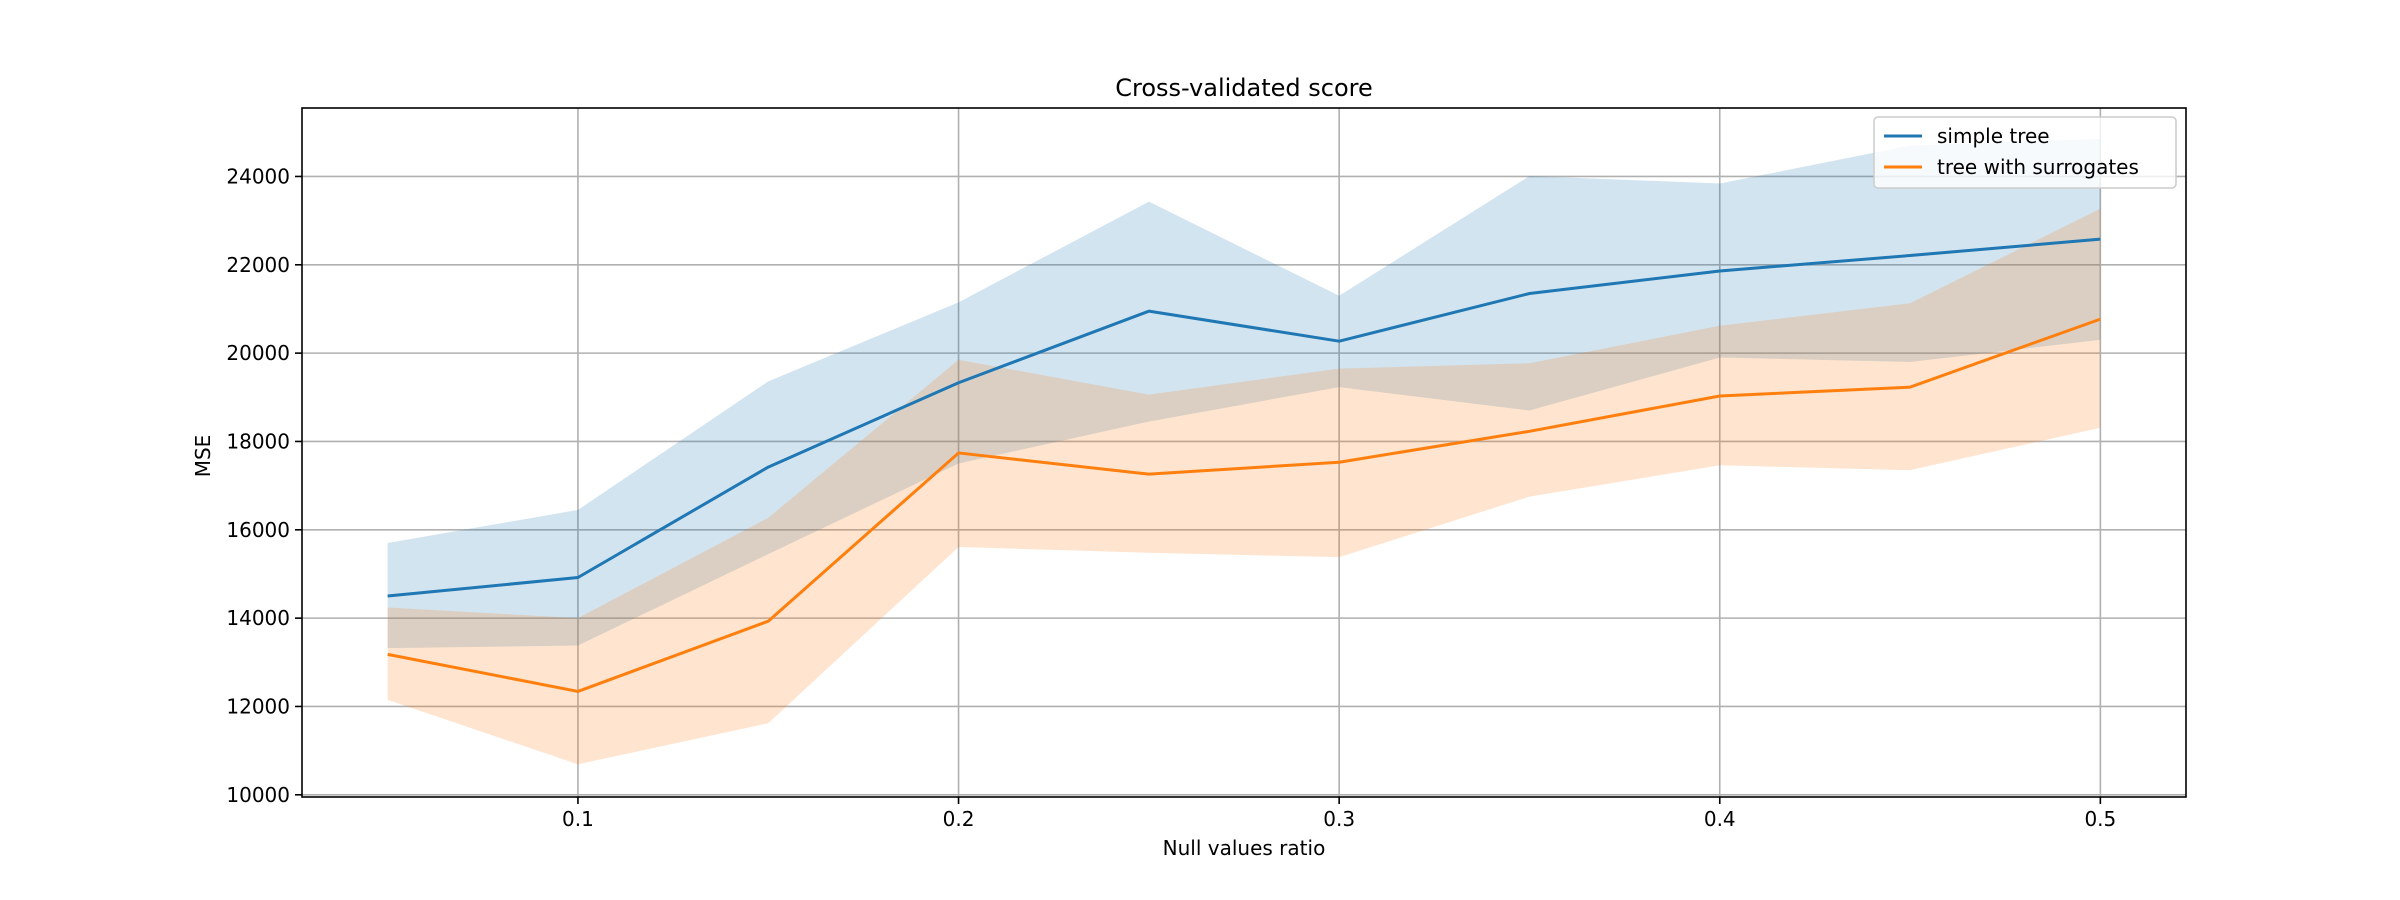 This screenshot has width=2400, height=900. I want to click on y-axis-label: MSE, so click(203, 456).